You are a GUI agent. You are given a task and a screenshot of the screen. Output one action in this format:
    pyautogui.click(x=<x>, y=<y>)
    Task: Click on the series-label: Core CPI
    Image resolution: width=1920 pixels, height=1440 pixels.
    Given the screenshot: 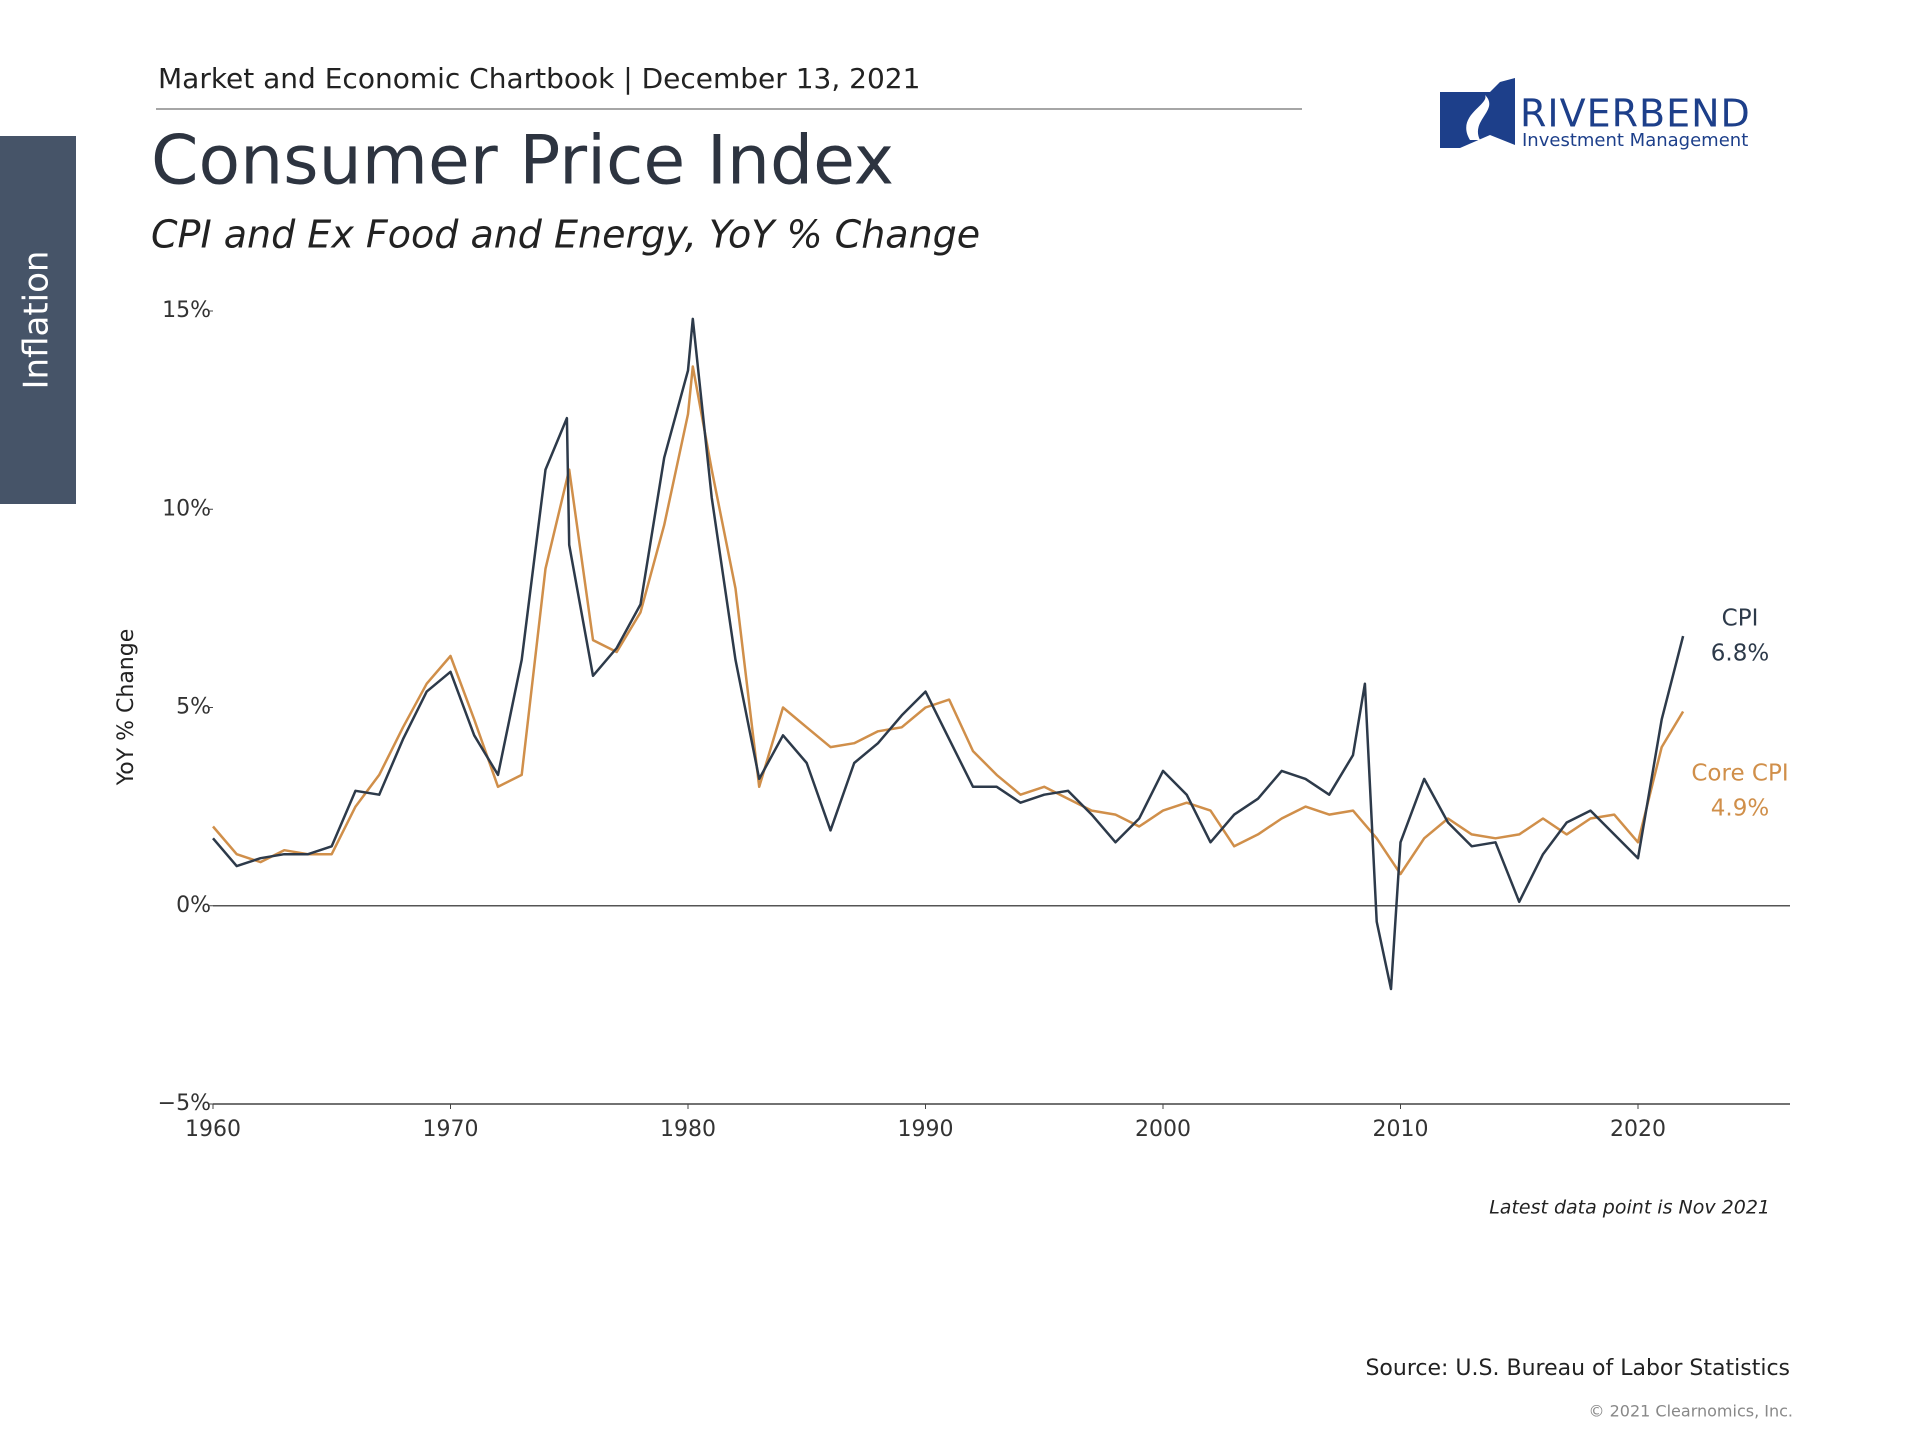 What is the action you would take?
    pyautogui.click(x=1739, y=774)
    